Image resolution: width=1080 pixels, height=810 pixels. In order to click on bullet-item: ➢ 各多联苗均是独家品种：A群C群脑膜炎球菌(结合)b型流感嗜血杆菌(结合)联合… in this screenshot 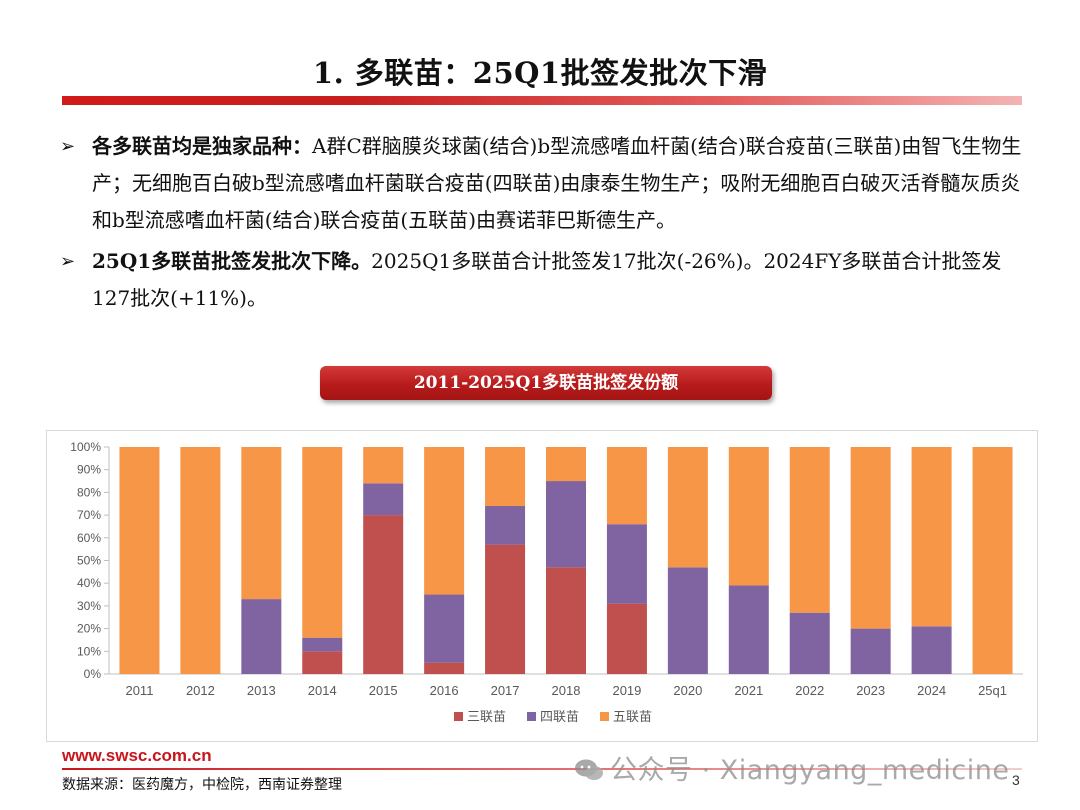, I will do `click(545, 183)`.